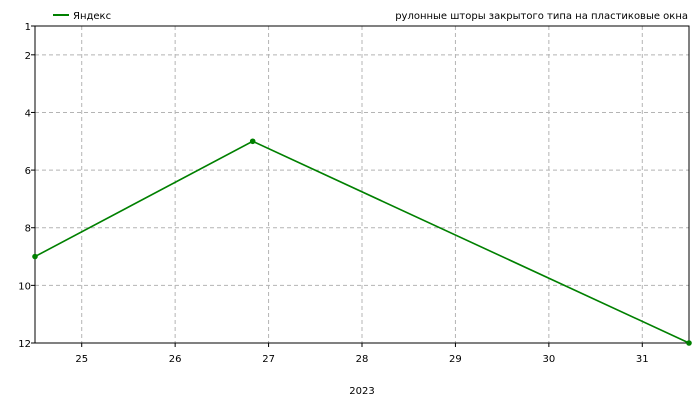 The width and height of the screenshot is (700, 400). What do you see at coordinates (175, 359) in the screenshot?
I see `x-tick-label: 26` at bounding box center [175, 359].